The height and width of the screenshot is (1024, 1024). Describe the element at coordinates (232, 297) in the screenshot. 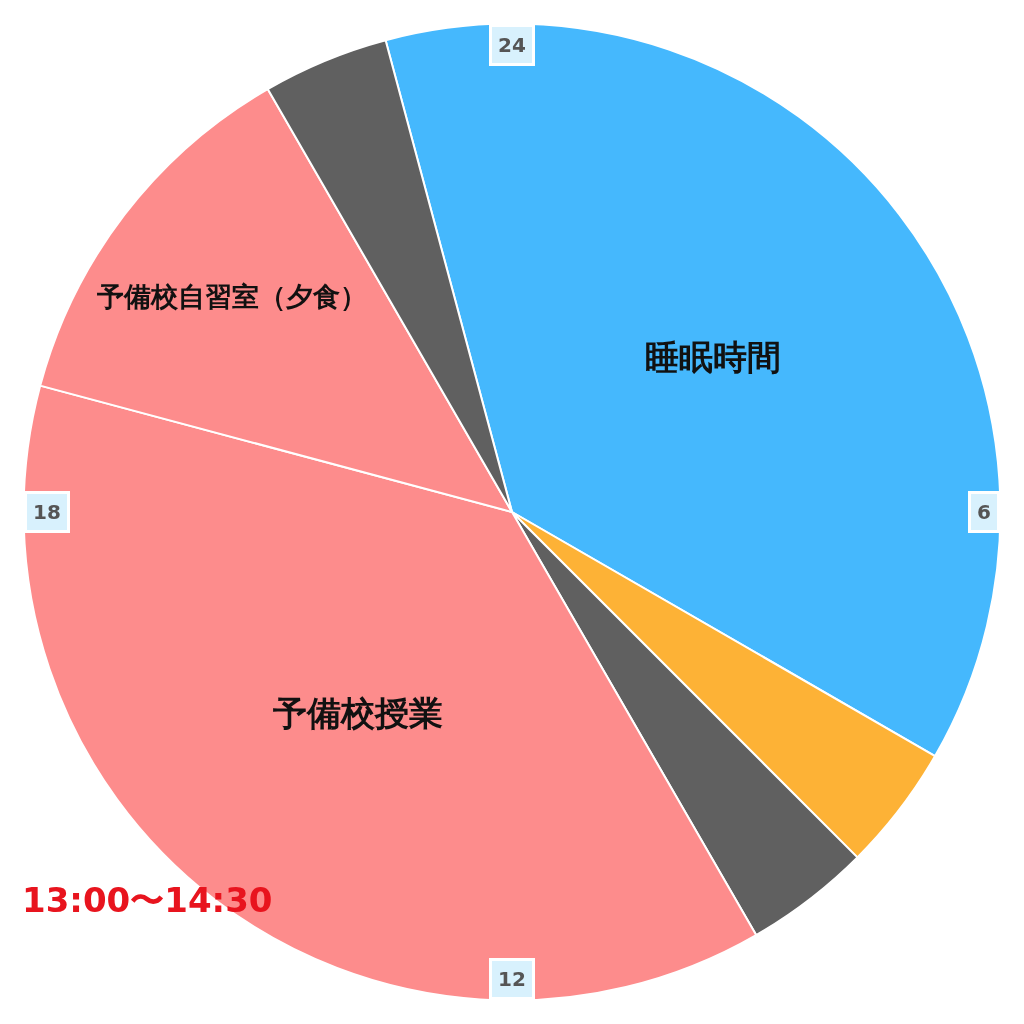

I see `slice-label: 予備校自習室（夕食）` at that location.